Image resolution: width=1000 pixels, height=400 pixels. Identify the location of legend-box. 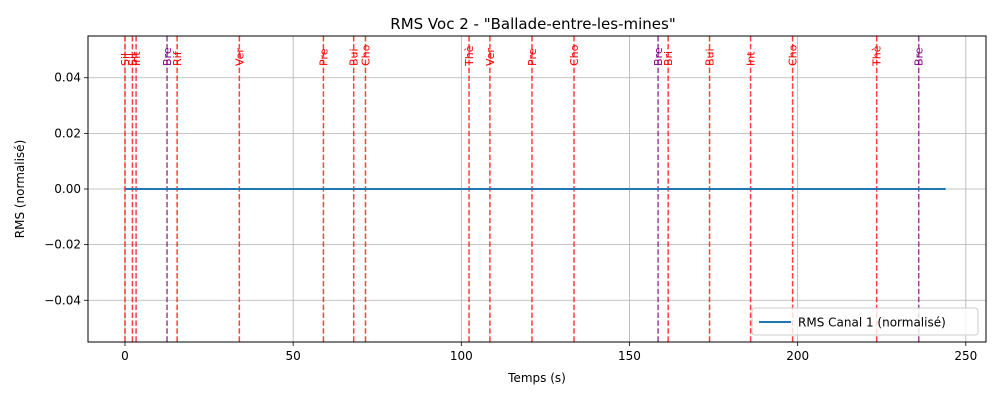
(865, 321).